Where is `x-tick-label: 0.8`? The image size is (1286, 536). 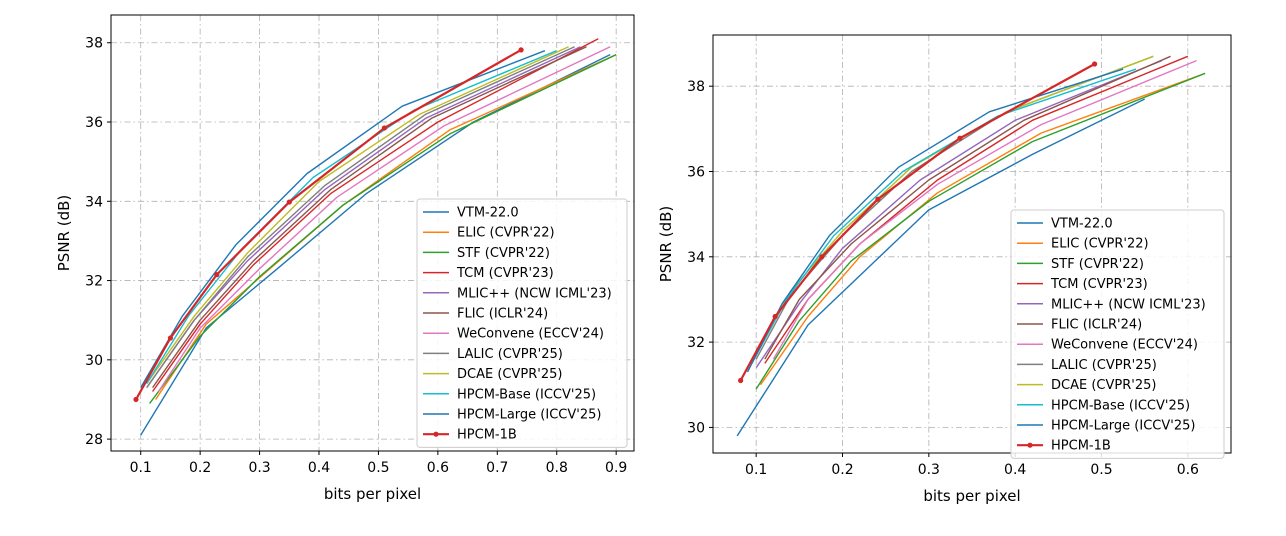
x-tick-label: 0.8 is located at coordinates (557, 468).